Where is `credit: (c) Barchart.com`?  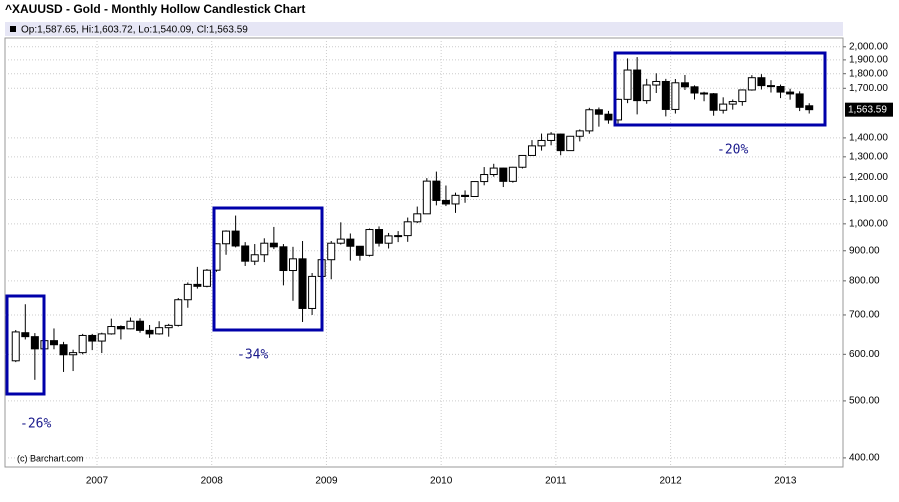
credit: (c) Barchart.com is located at coordinates (50, 458).